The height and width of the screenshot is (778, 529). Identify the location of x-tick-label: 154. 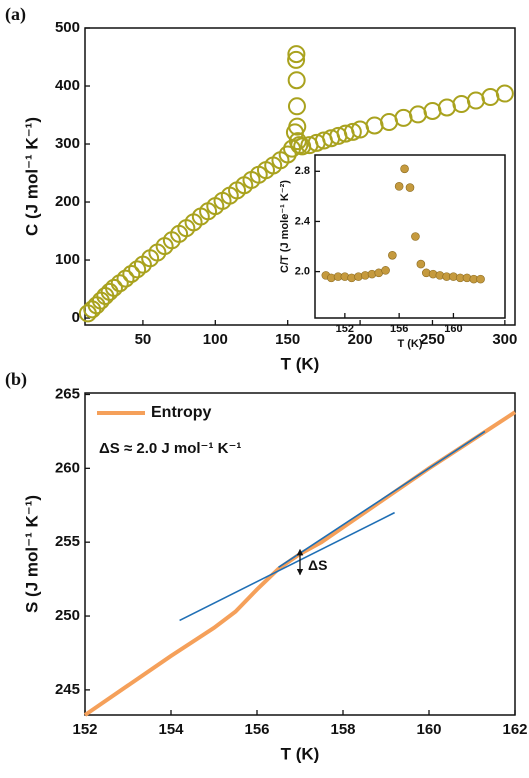
(171, 729).